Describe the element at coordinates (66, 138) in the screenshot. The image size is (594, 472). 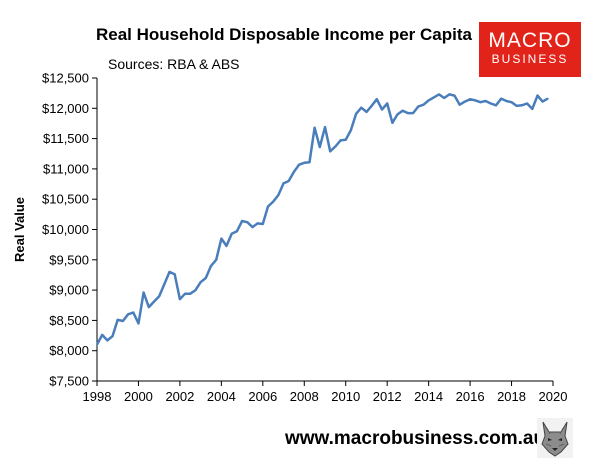
I see `y-tick-label: $11,500` at that location.